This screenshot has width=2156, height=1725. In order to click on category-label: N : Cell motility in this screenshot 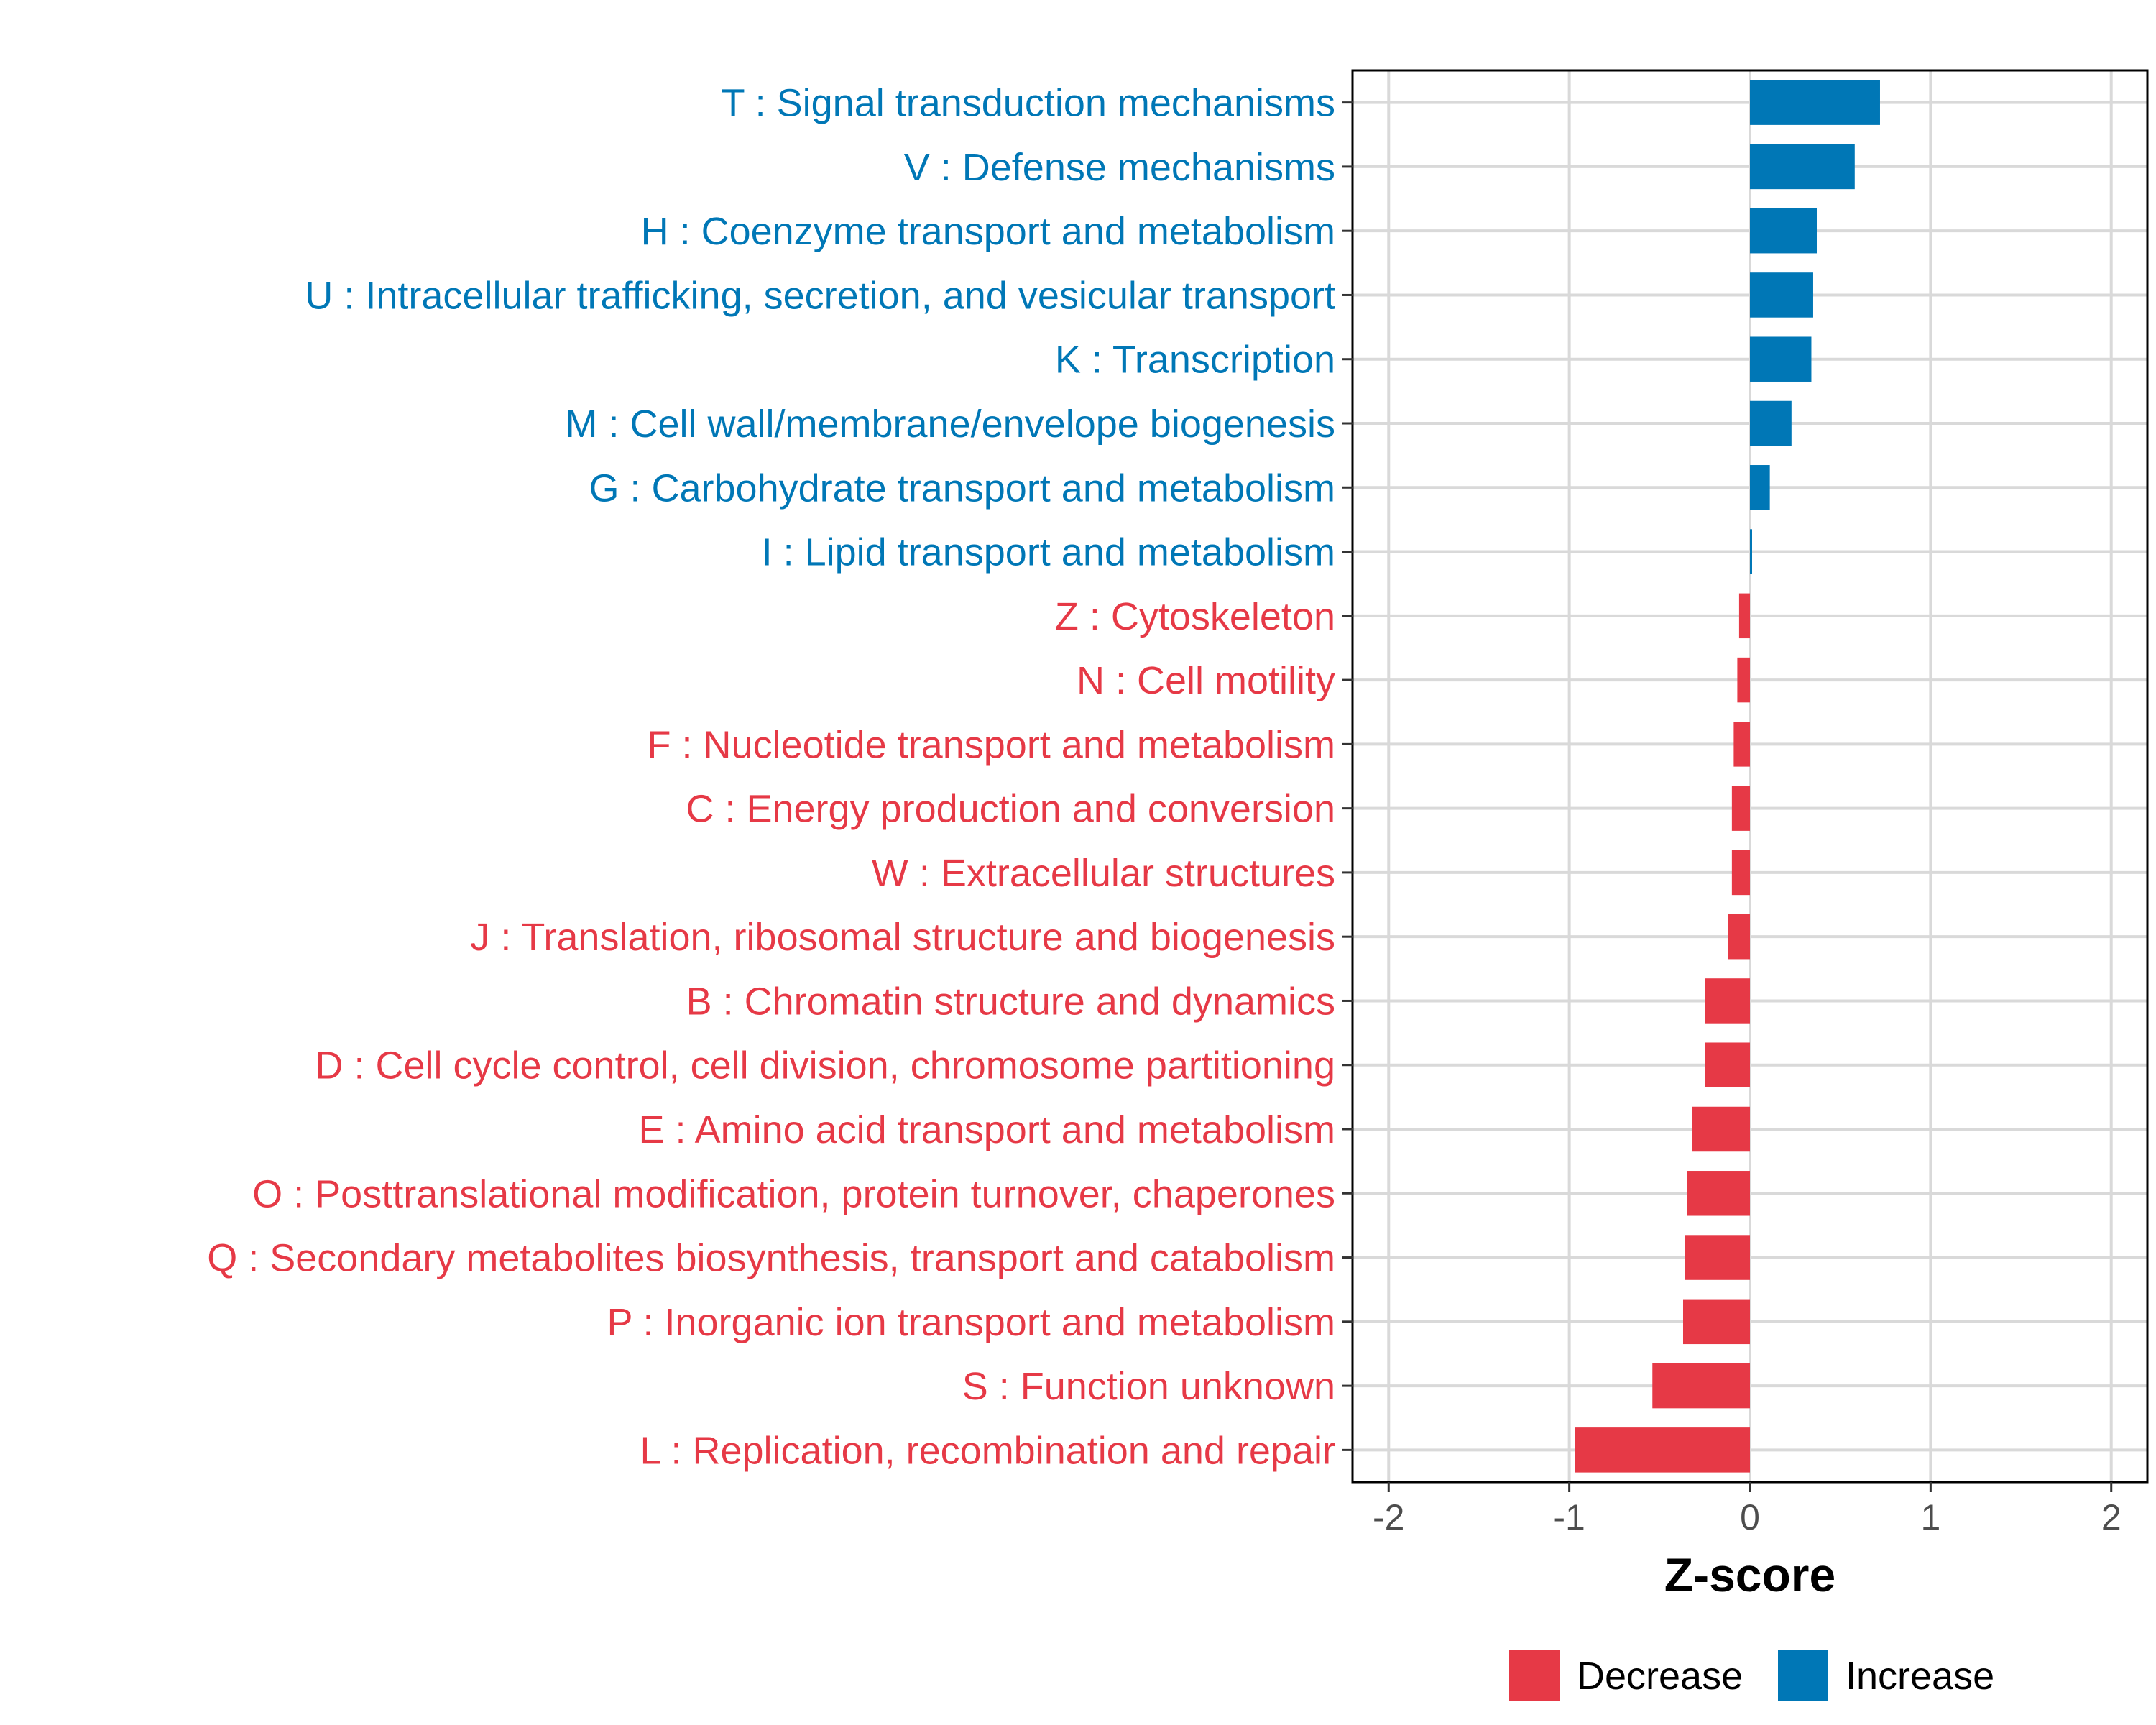, I will do `click(1206, 680)`.